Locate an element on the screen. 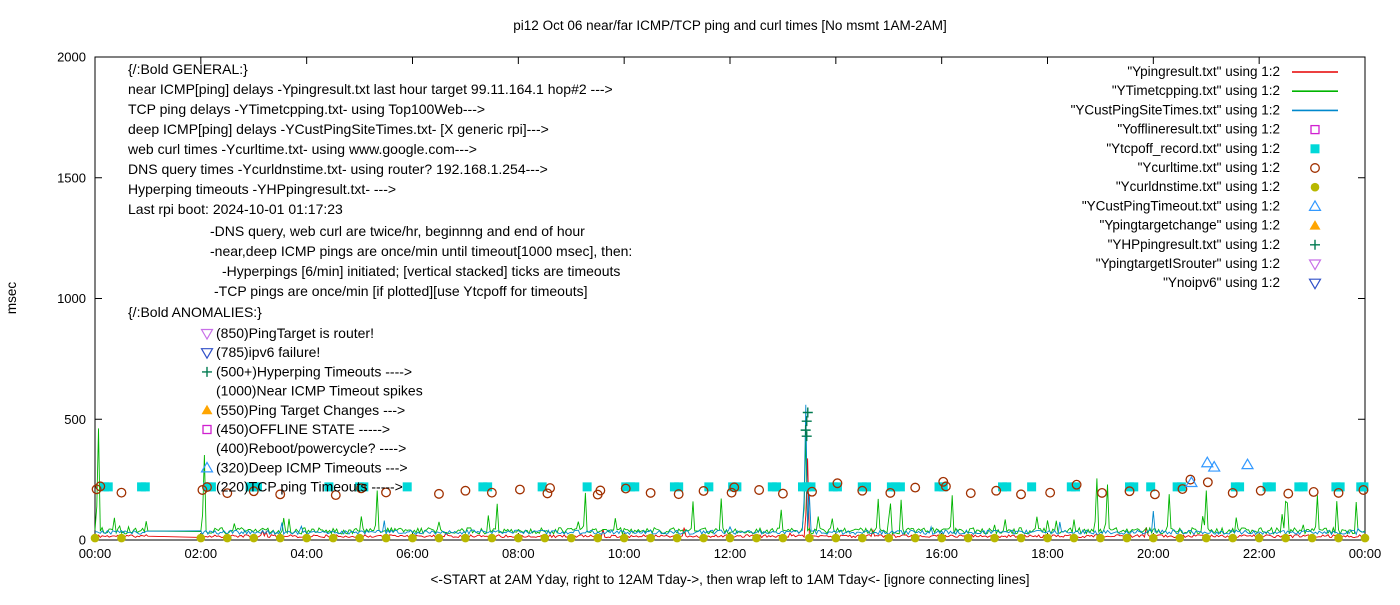 The width and height of the screenshot is (1400, 605). x-tick-label: 16:00 is located at coordinates (941, 553).